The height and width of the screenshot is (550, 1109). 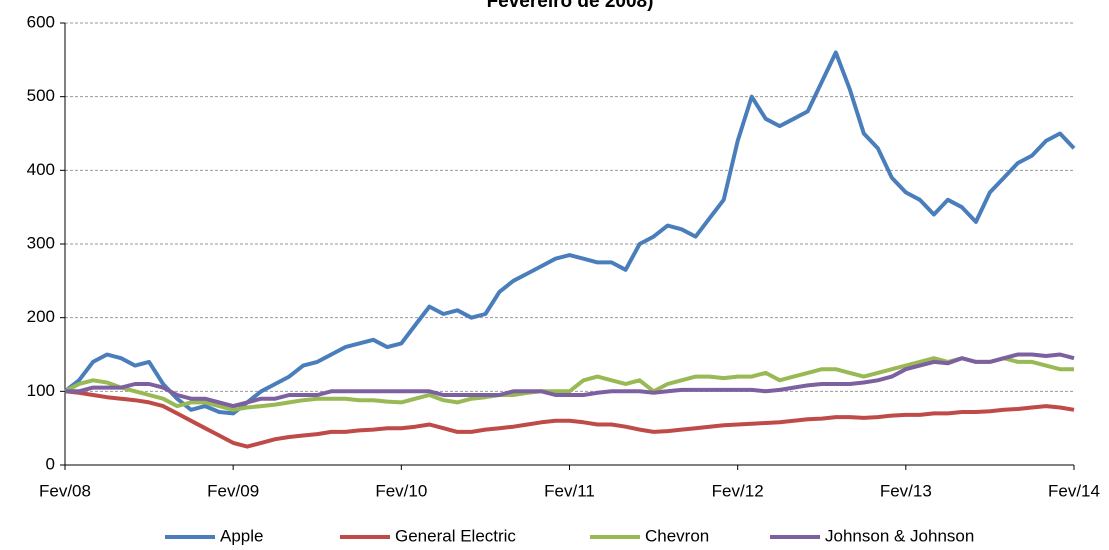 I want to click on chart-title: Fevereiro de 2008), so click(x=570, y=6).